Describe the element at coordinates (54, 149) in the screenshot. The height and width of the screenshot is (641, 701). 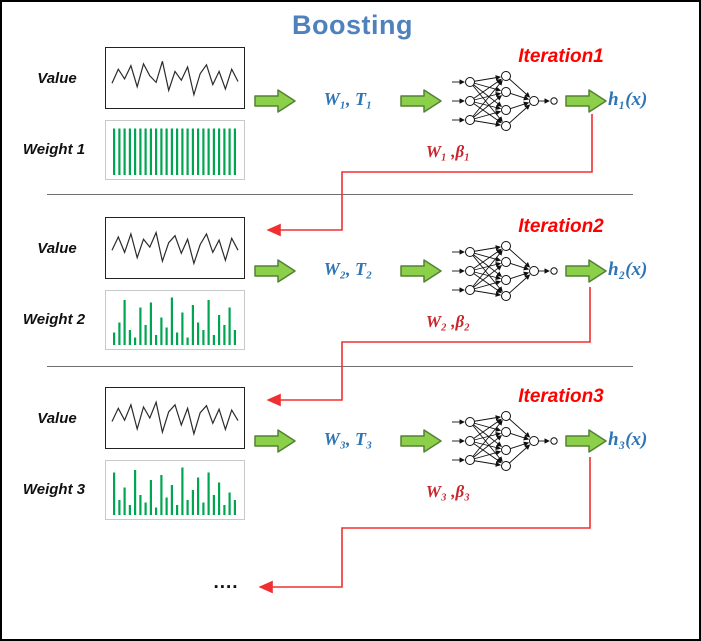
I see `weight-label: Weight 1` at that location.